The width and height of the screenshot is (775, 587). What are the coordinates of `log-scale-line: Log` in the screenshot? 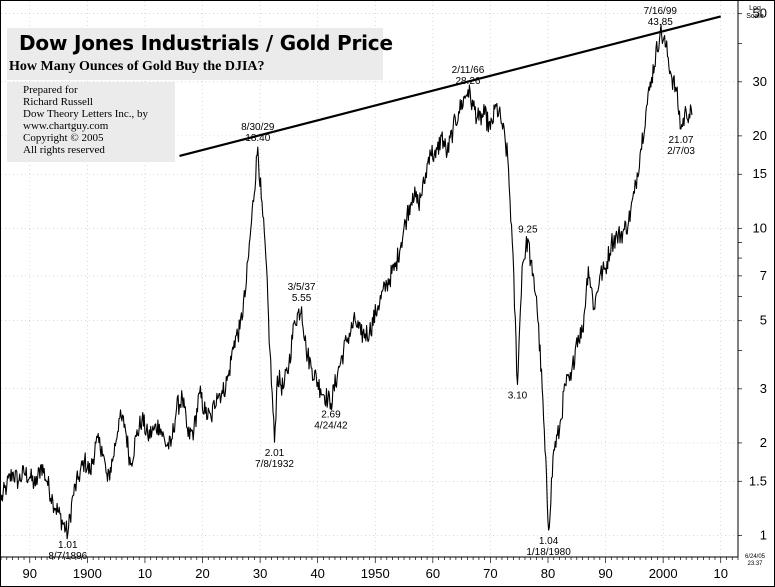 It's located at (755, 8).